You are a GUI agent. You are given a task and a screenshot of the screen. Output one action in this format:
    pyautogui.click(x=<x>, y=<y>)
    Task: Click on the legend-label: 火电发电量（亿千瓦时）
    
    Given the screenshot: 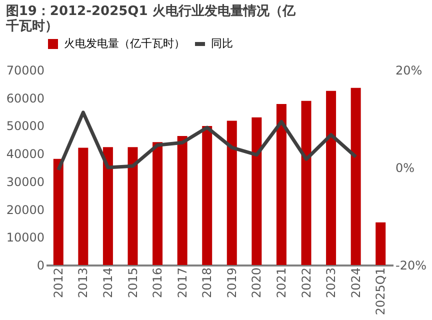 What is the action you would take?
    pyautogui.click(x=124, y=43)
    